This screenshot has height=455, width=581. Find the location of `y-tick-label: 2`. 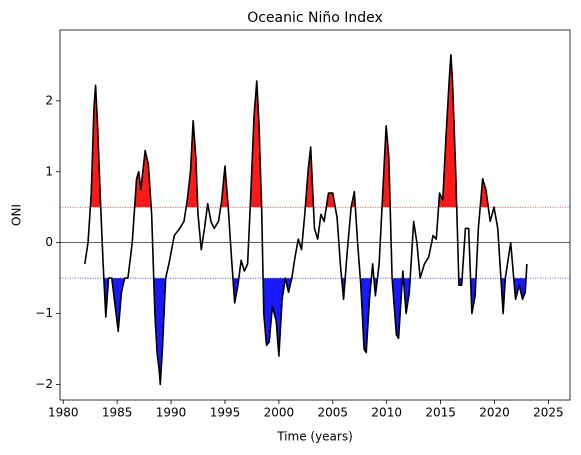

y-tick-label: 2 is located at coordinates (49, 100).